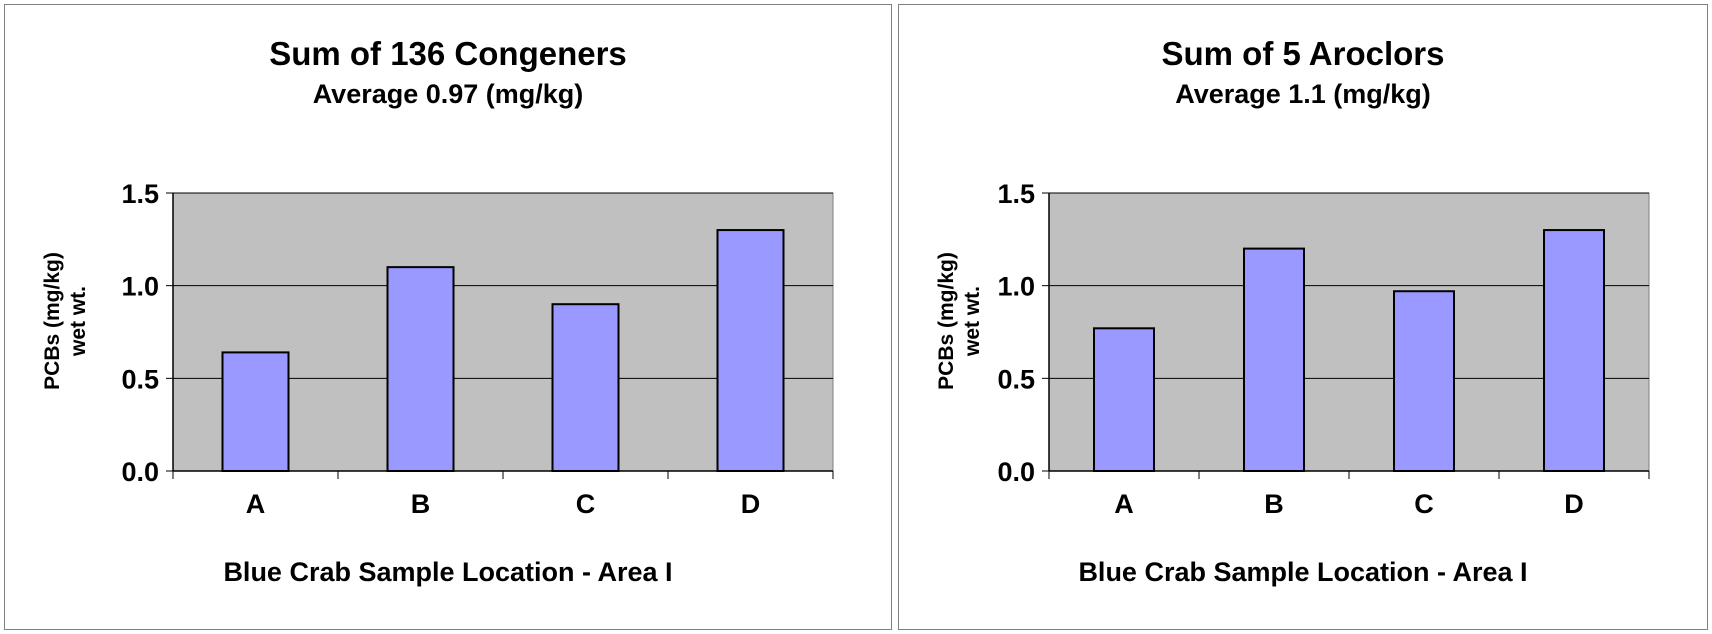 The image size is (1712, 634). I want to click on chart-title-block: Sum of 5 Aroclors Average 1.1 (mg/kg), so click(1303, 57).